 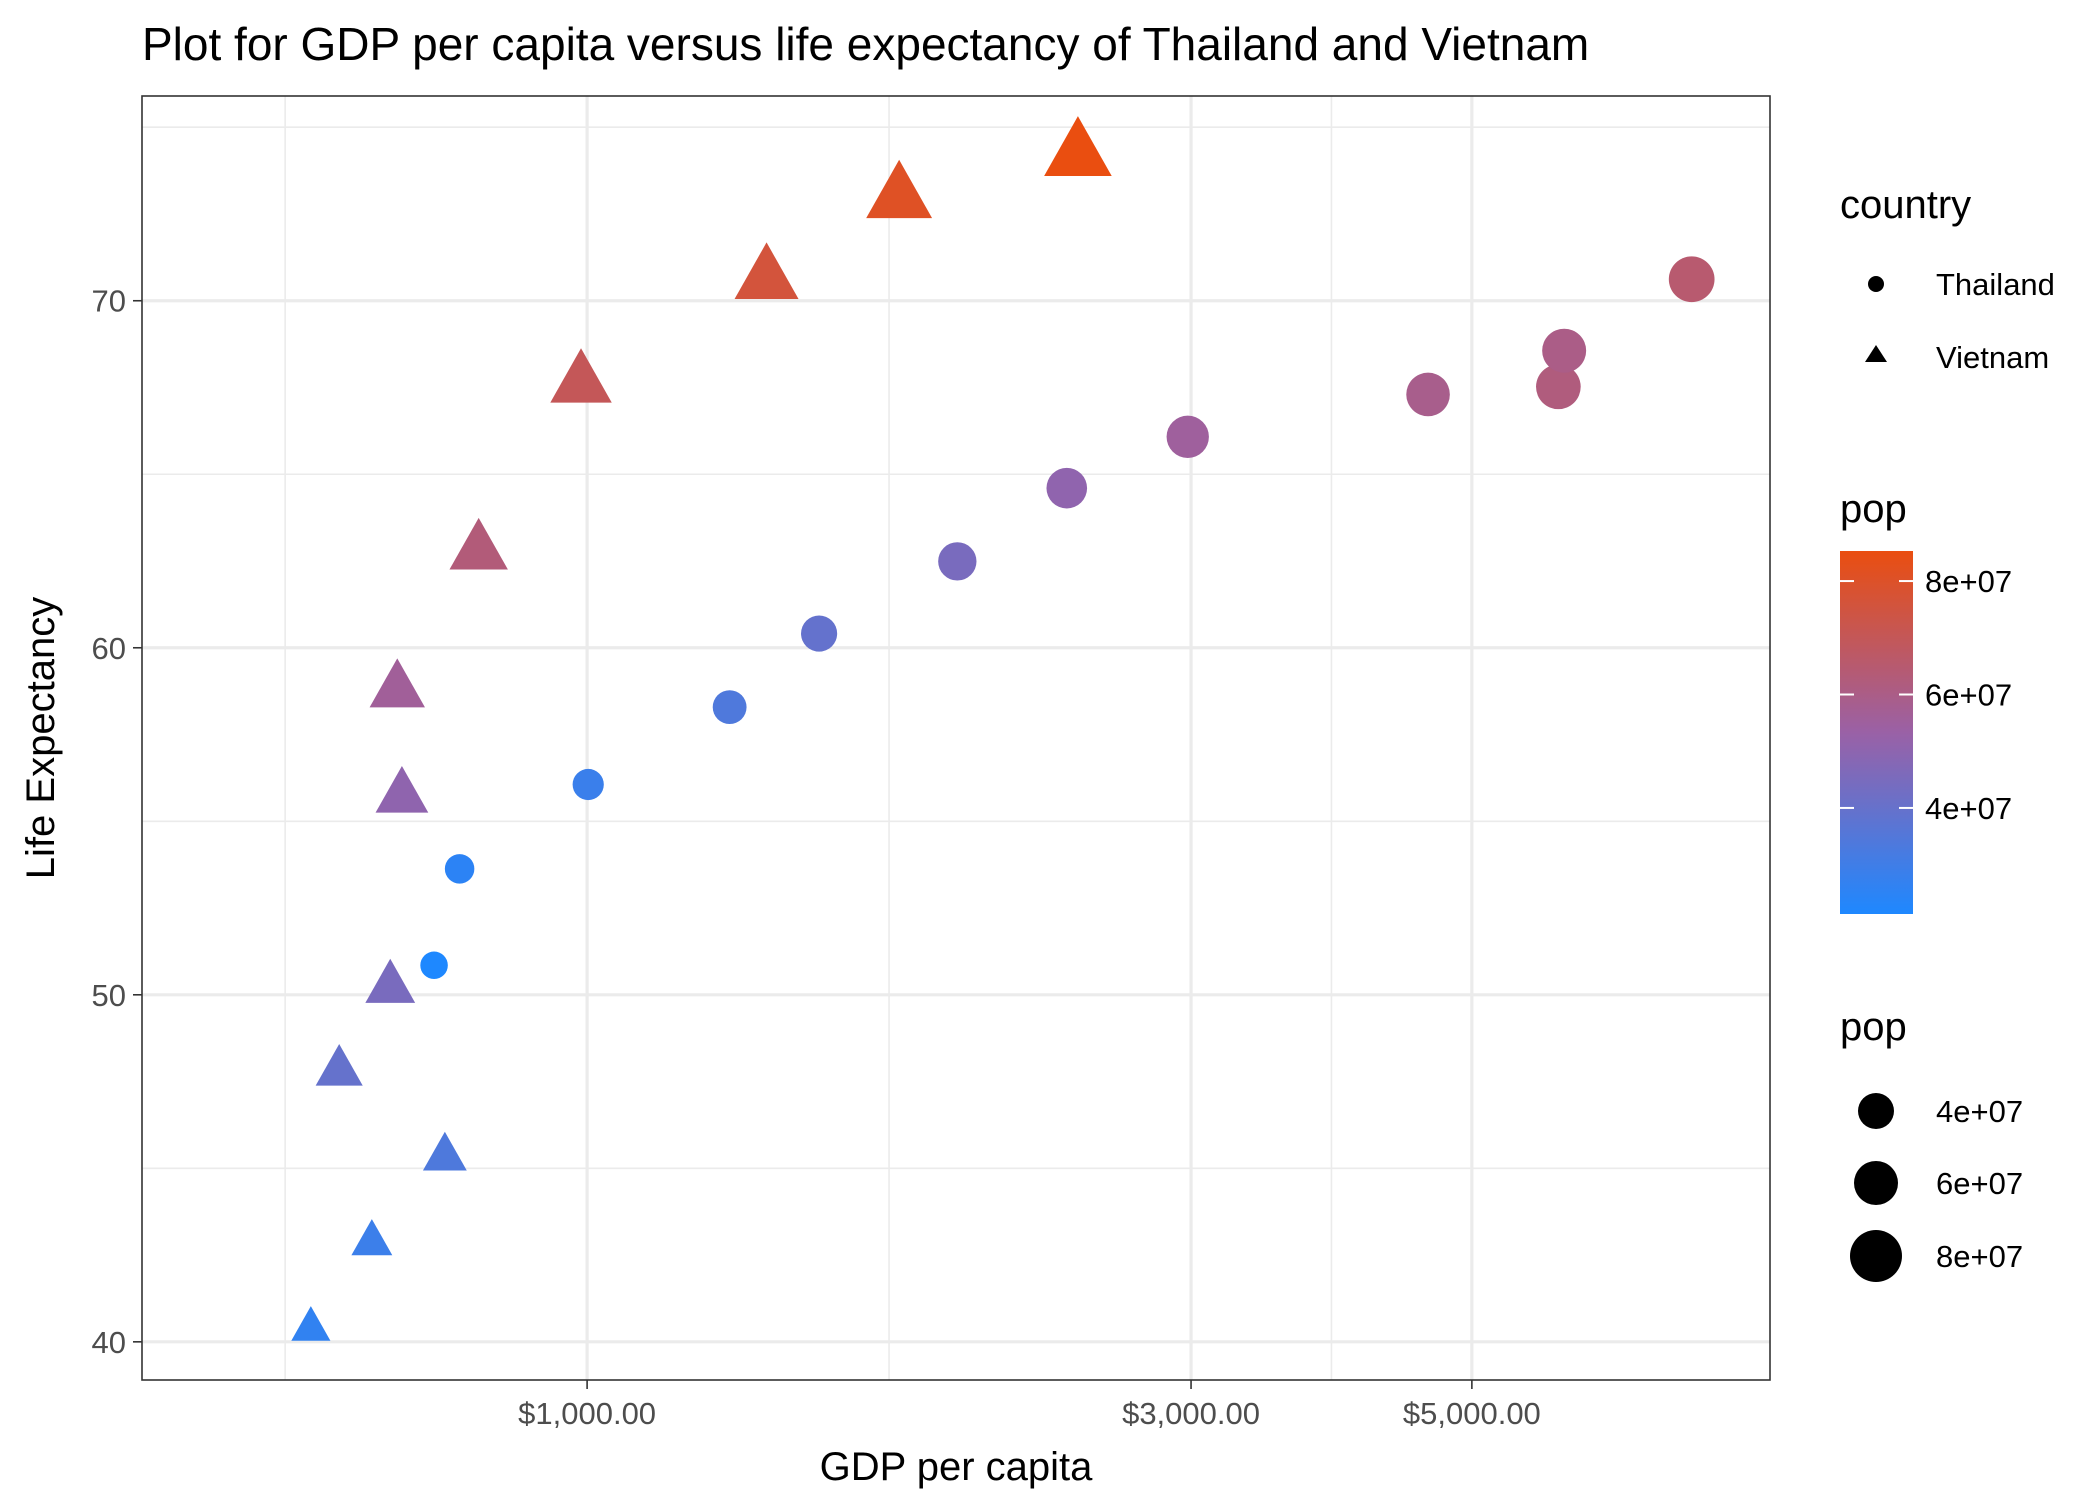 What do you see at coordinates (1979, 1183) in the screenshot?
I see `legend-size-label-6e07: 6e+07` at bounding box center [1979, 1183].